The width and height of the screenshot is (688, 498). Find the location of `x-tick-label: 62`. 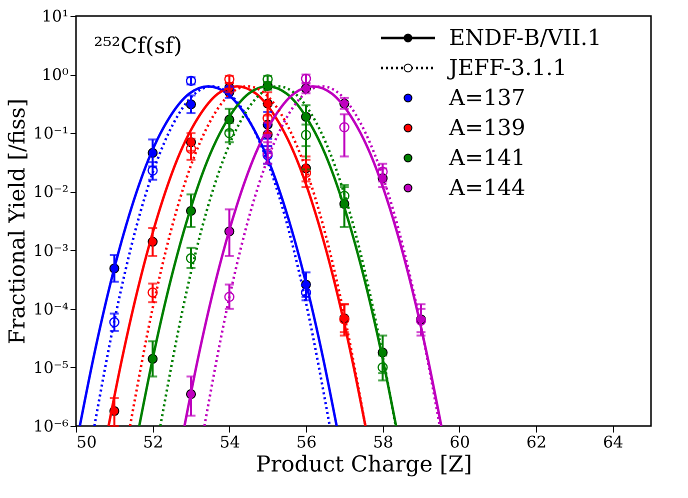

x-tick-label: 62 is located at coordinates (536, 442).